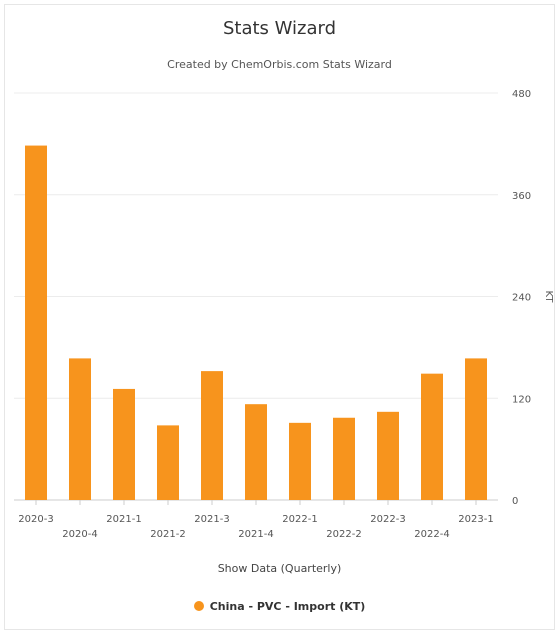 This screenshot has height=632, width=559. I want to click on legend-label: China - PVC - Import (KT), so click(287, 606).